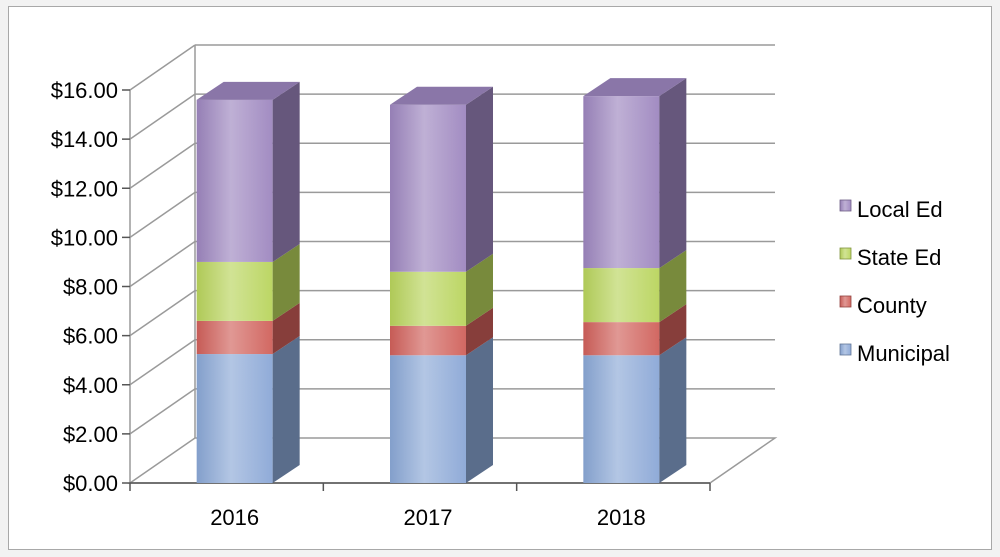 This screenshot has height=557, width=1000. What do you see at coordinates (234, 517) in the screenshot?
I see `x-tick-label: 2016` at bounding box center [234, 517].